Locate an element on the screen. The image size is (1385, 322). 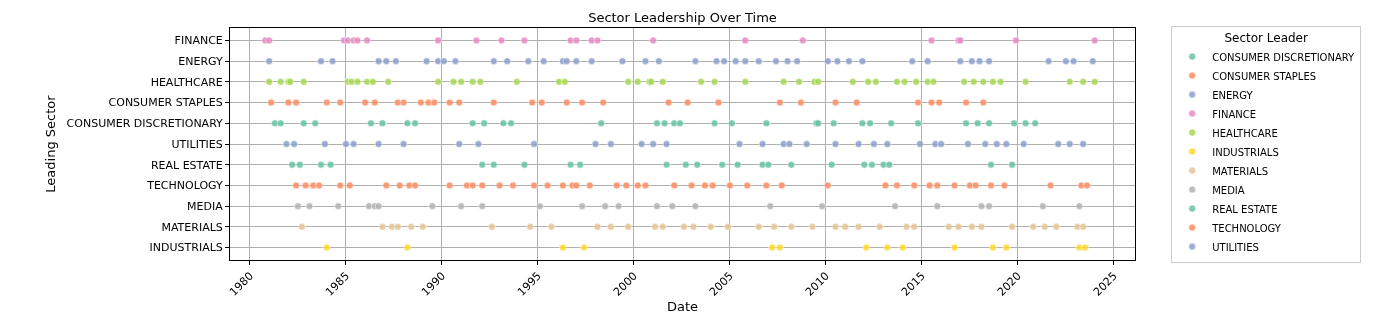
legend-label: ENERGY is located at coordinates (1233, 95).